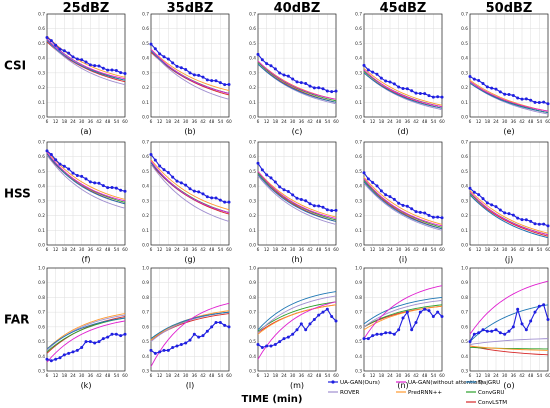 The width and height of the screenshot is (550, 408). Describe the element at coordinates (252, 283) in the screenshot. I see `y-tick-label: 0.9` at that location.